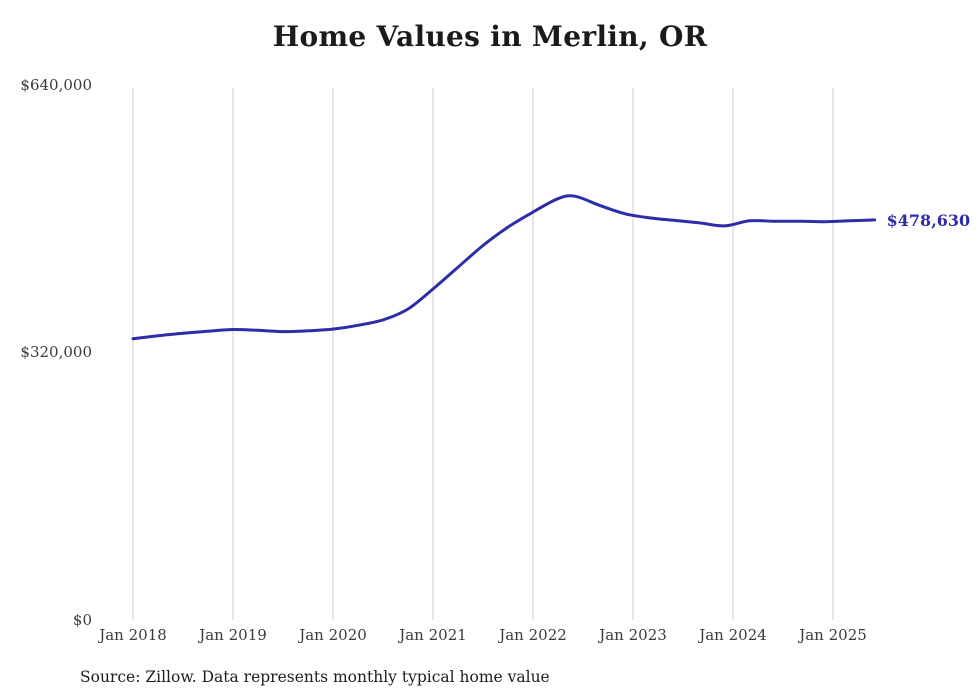  I want to click on x-tick-label-2021: Jan 2021, so click(433, 635).